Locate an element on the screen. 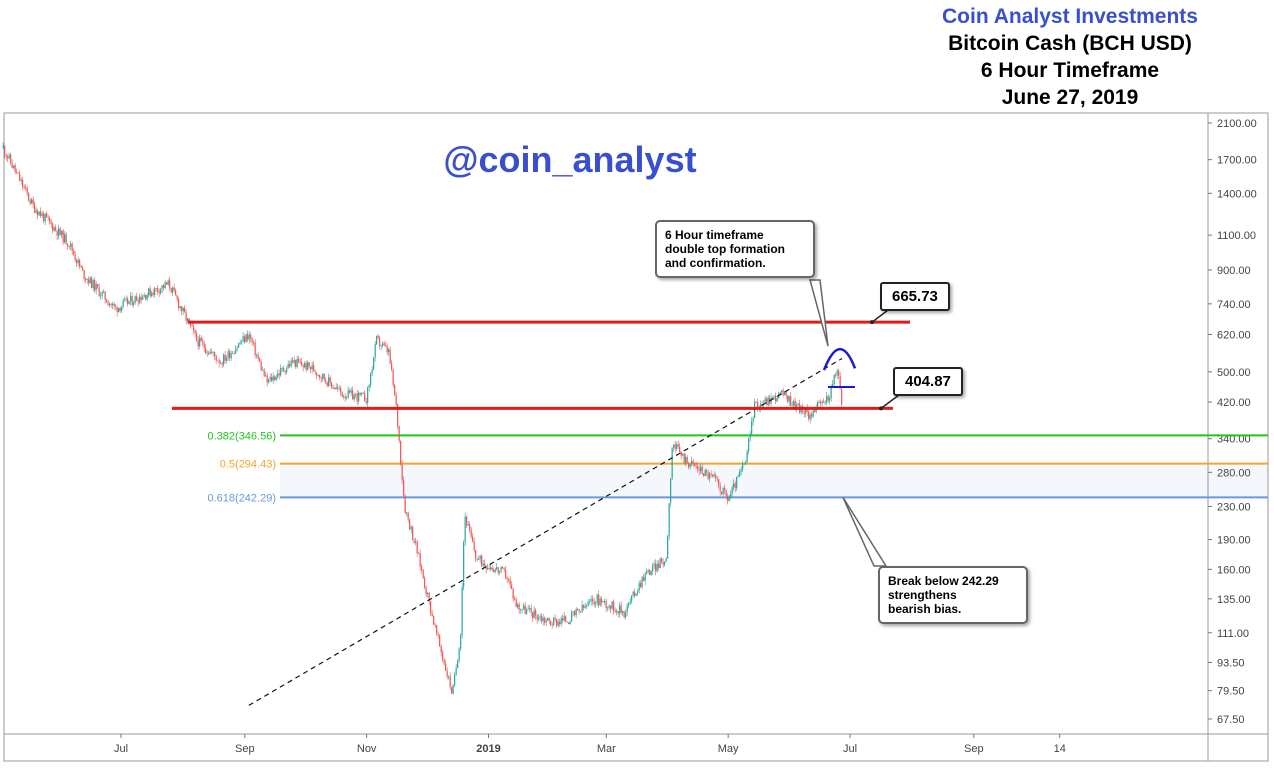  price-axis-tick-label: 1700.00 is located at coordinates (1237, 161).